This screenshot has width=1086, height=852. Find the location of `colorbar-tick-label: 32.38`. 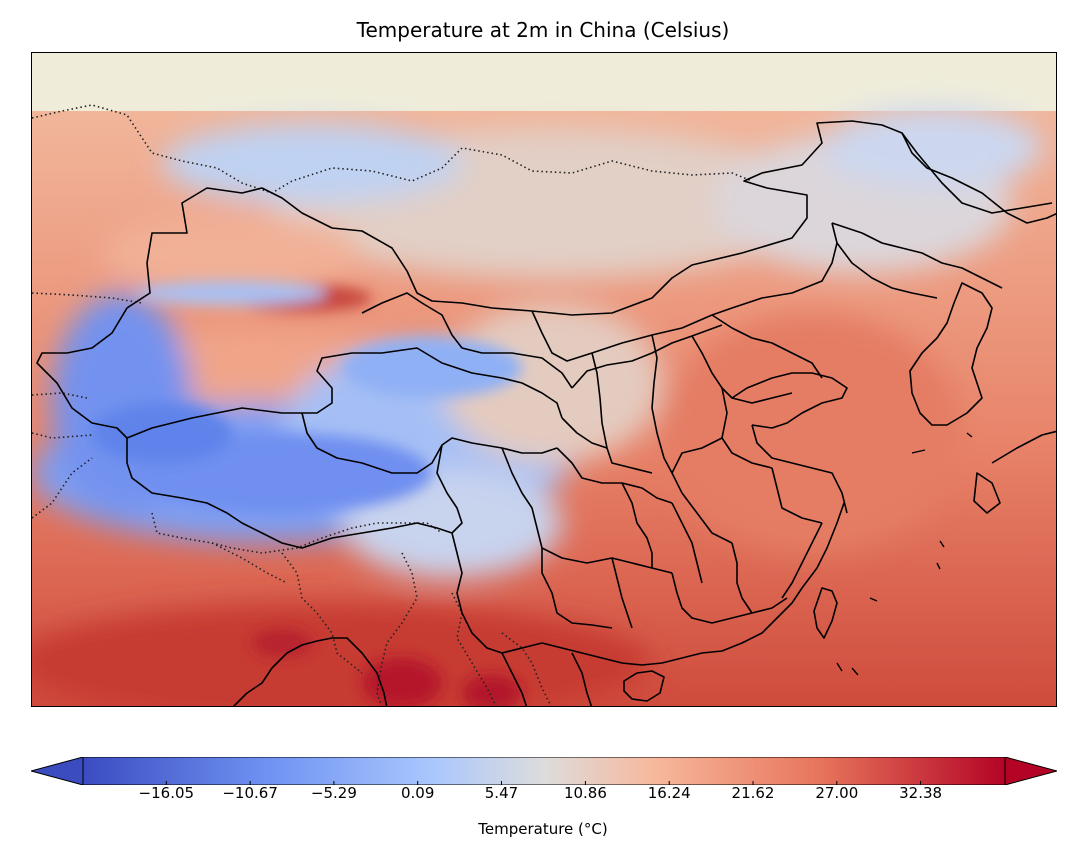

colorbar-tick-label: 32.38 is located at coordinates (921, 793).